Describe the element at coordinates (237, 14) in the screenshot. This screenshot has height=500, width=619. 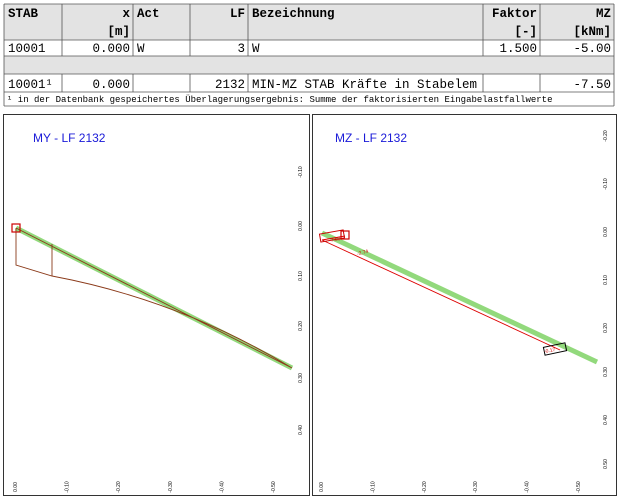
I see `column-header: LF` at that location.